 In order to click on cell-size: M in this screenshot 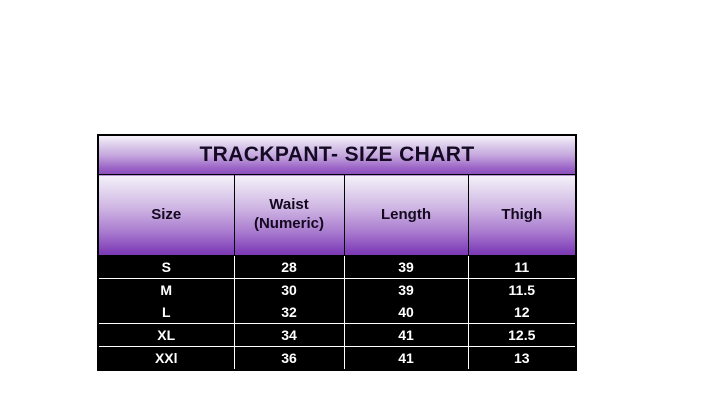, I will do `click(166, 289)`.